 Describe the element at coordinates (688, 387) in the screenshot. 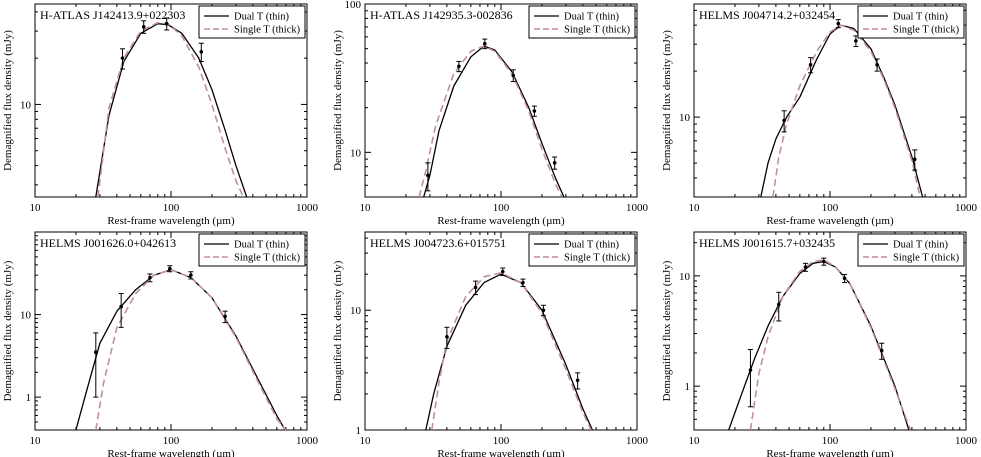

I see `y-tick-label: 1` at that location.